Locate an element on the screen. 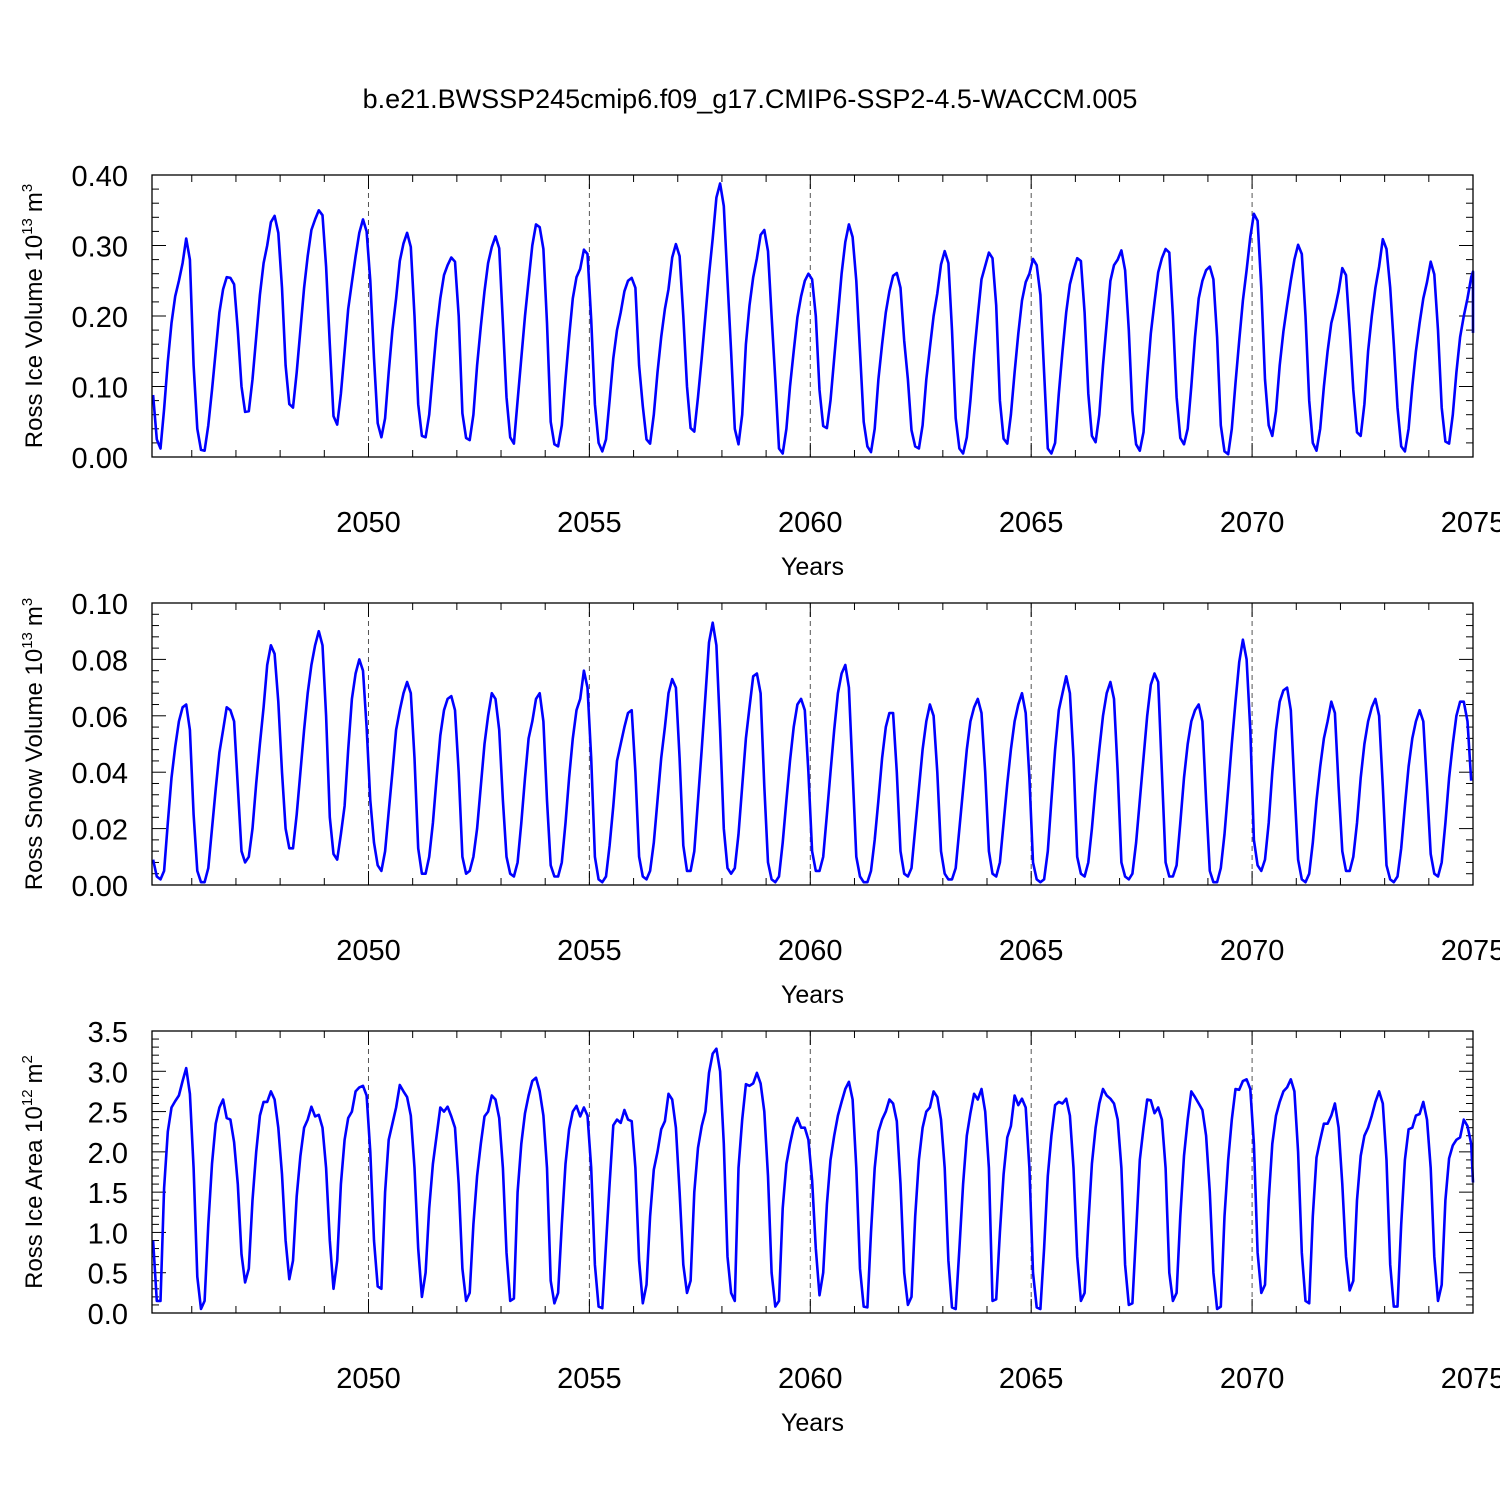 Image resolution: width=1500 pixels, height=1500 pixels. y-tick-label: 0.02 is located at coordinates (100, 831).